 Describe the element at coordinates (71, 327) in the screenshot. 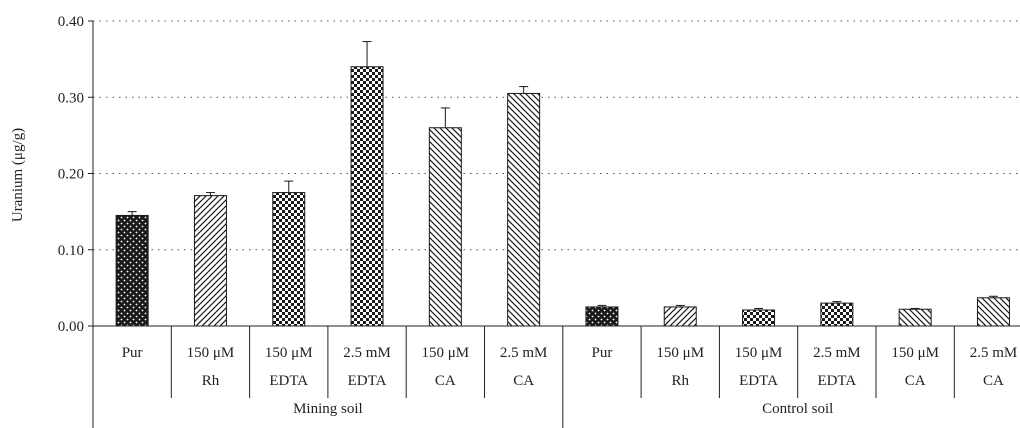

I see `y-tick-label: 0.00` at that location.